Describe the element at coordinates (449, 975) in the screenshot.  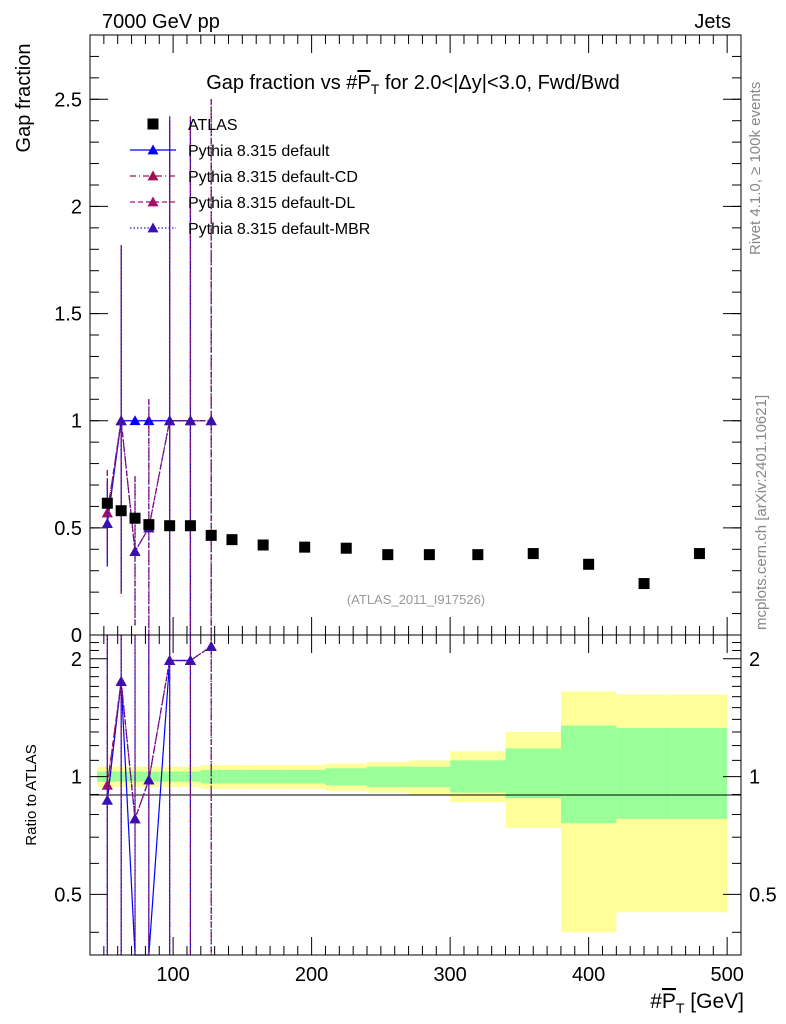
I see `xtick-label: 300` at that location.